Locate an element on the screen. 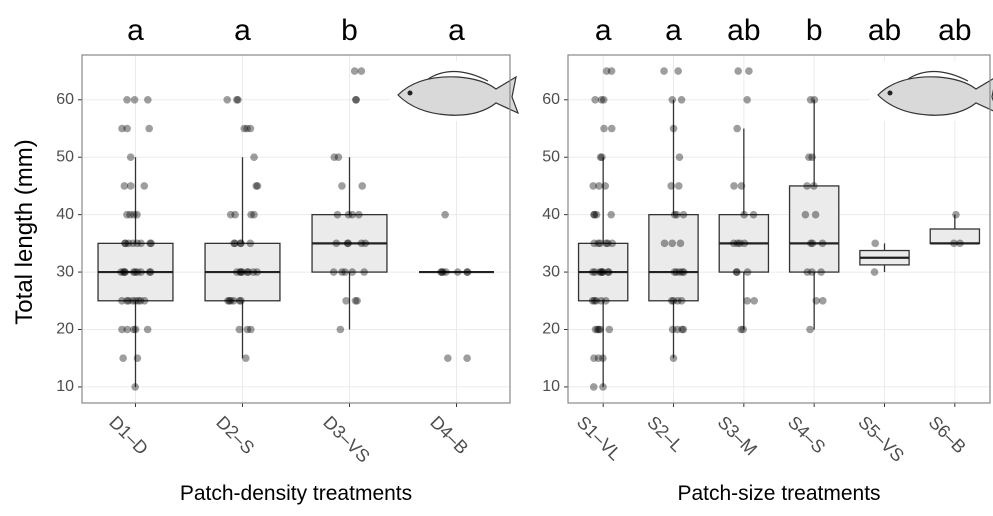 The image size is (993, 516). y-tick-label: 60 is located at coordinates (551, 99).